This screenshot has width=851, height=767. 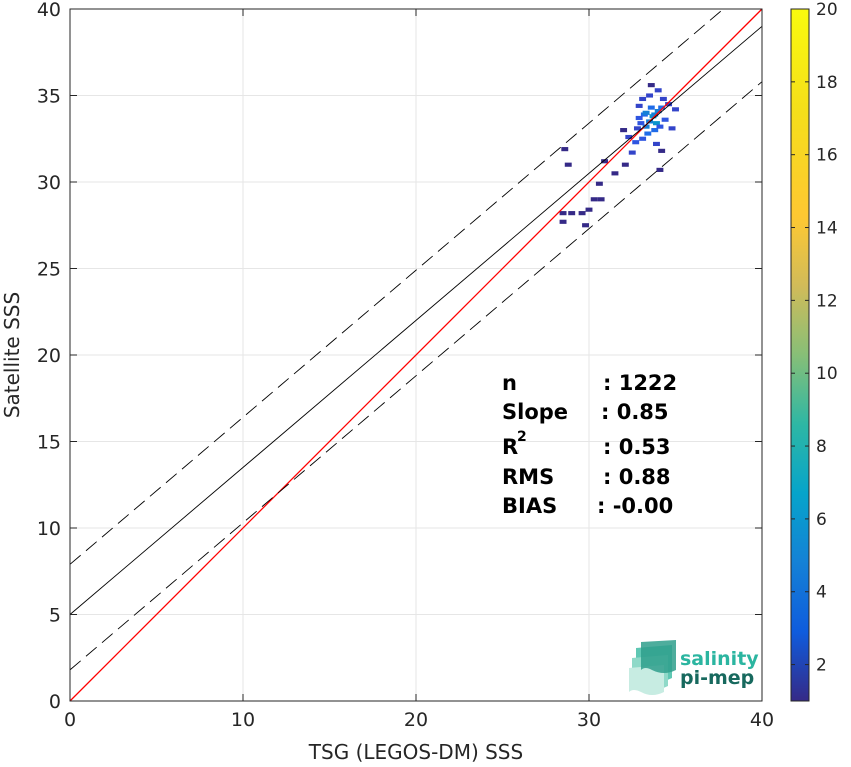 I want to click on y-tick-label: 30, so click(x=49, y=183).